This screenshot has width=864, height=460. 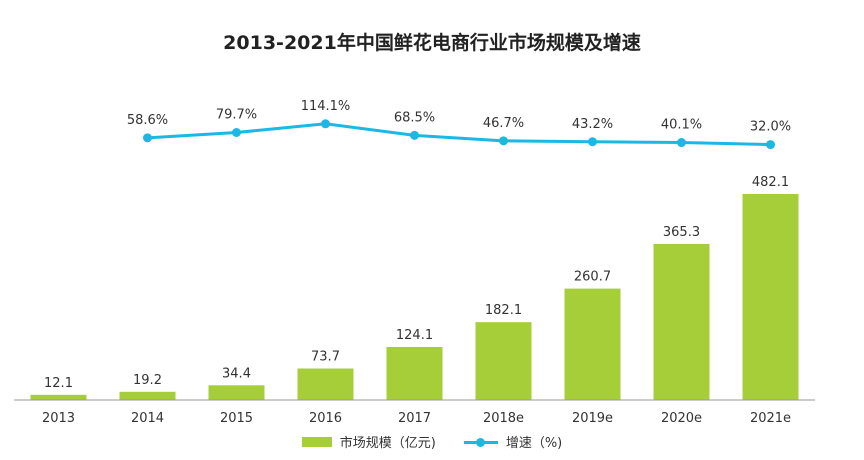 I want to click on growth-line-series, so click(x=459, y=134).